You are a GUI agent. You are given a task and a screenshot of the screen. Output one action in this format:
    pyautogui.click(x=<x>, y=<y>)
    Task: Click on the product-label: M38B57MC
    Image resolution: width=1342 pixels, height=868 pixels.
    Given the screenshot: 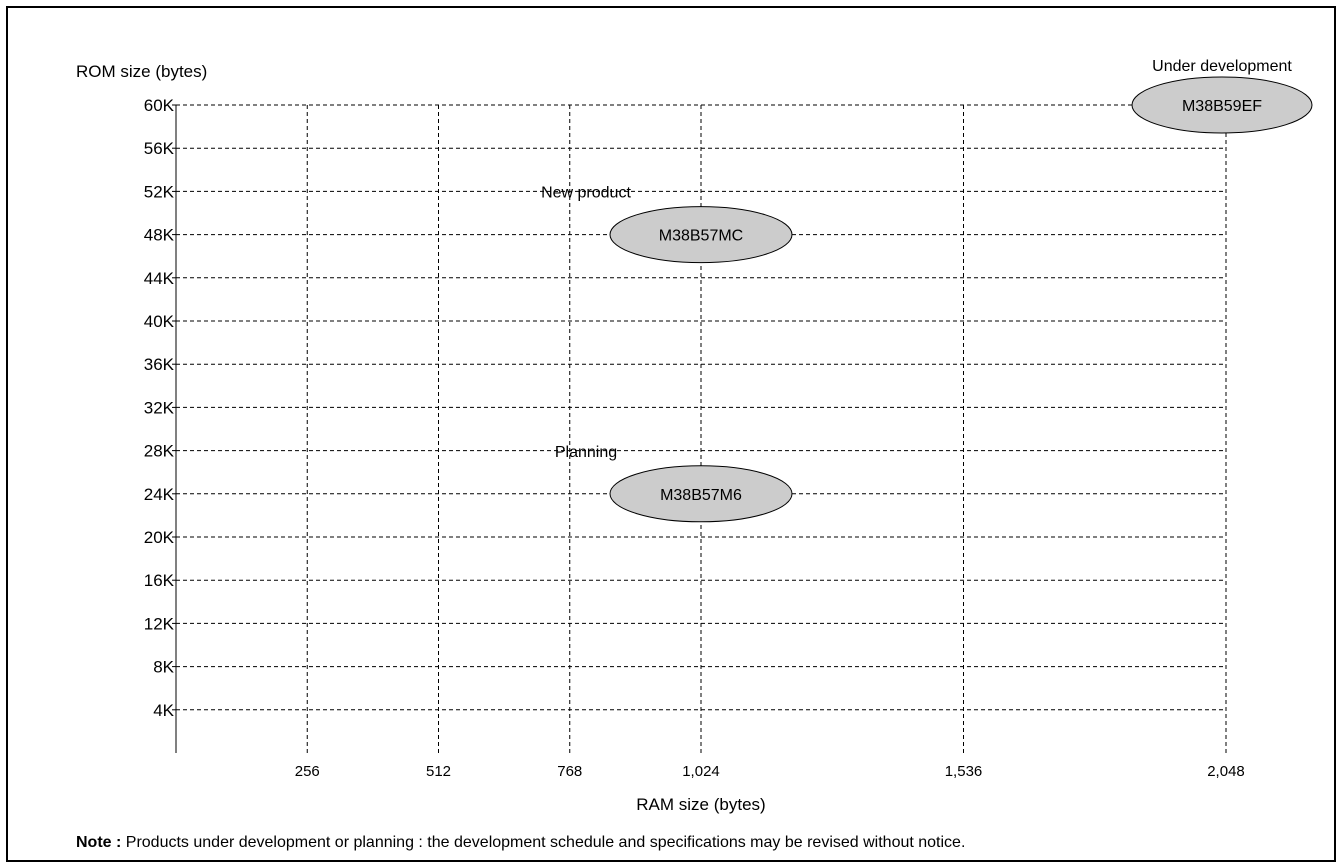 What is the action you would take?
    pyautogui.click(x=701, y=236)
    